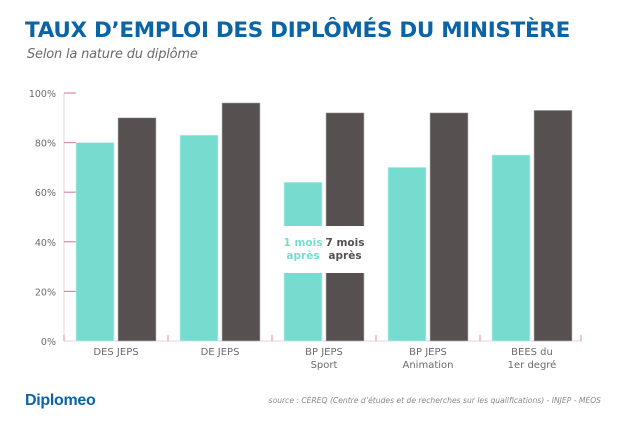 This screenshot has height=432, width=621. Describe the element at coordinates (60, 400) in the screenshot. I see `diplomeo-logo: Diplomeo` at that location.